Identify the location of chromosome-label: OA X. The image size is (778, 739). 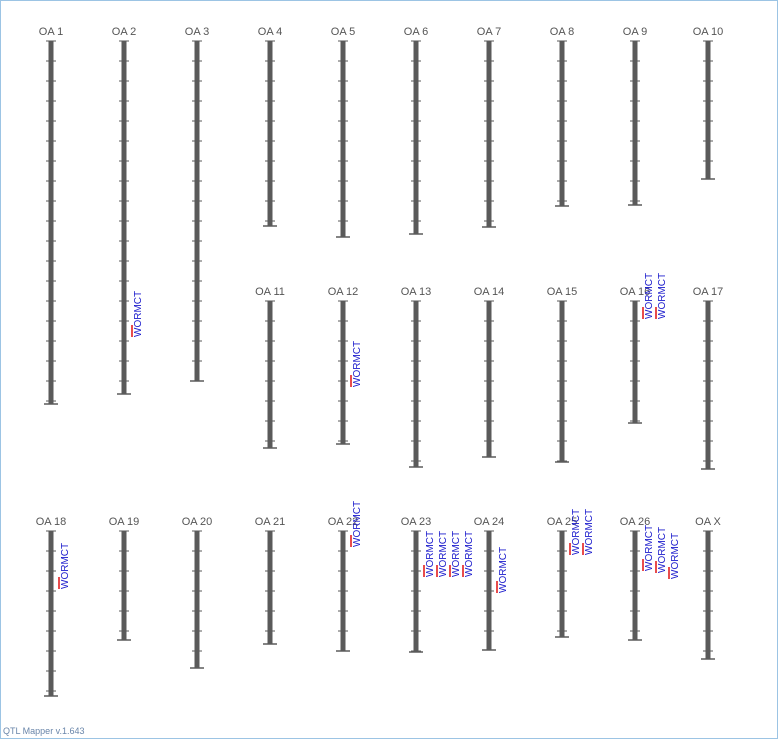
(708, 522).